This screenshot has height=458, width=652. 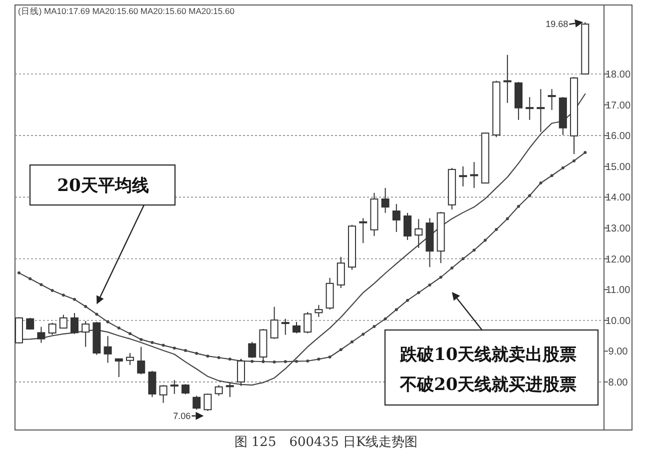 I want to click on y-tick-label: 18.00, so click(x=618, y=74).